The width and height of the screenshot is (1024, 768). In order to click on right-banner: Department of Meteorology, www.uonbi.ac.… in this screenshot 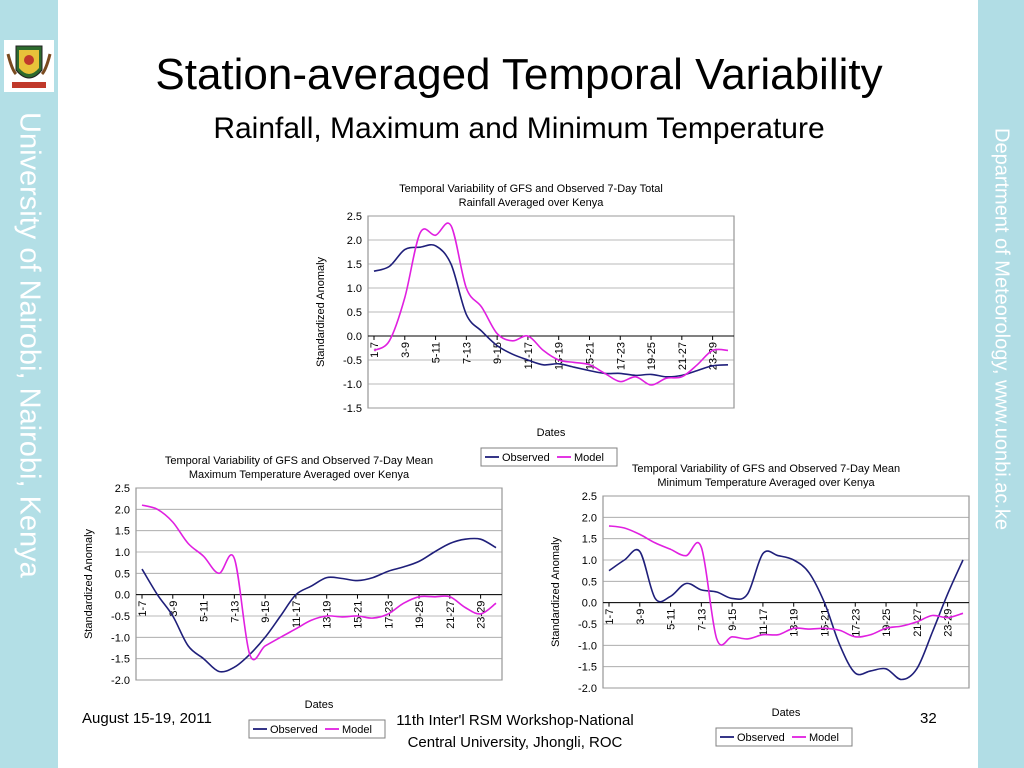, I will do `click(1001, 384)`.